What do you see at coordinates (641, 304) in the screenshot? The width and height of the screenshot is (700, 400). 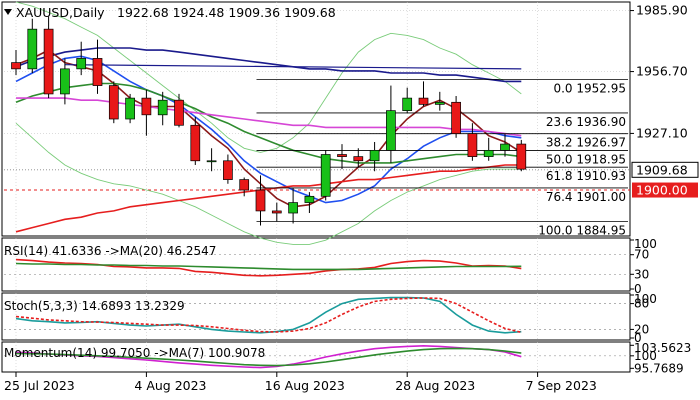 I see `tick-label: 80` at bounding box center [641, 304].